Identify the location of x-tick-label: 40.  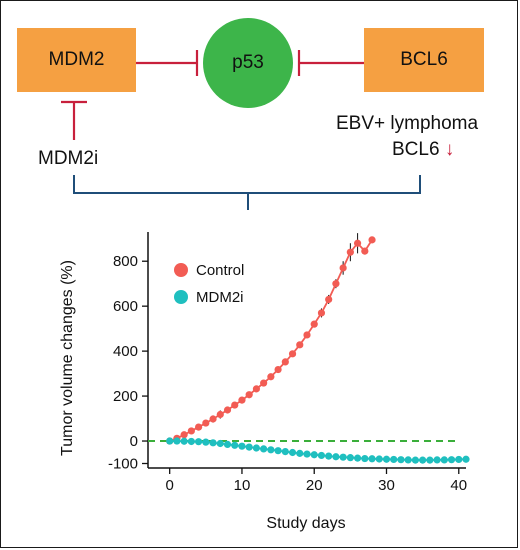
(458, 485).